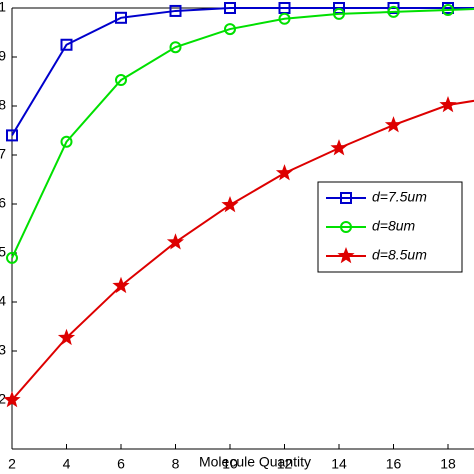  What do you see at coordinates (285, 464) in the screenshot?
I see `x-tick-label: 12` at bounding box center [285, 464].